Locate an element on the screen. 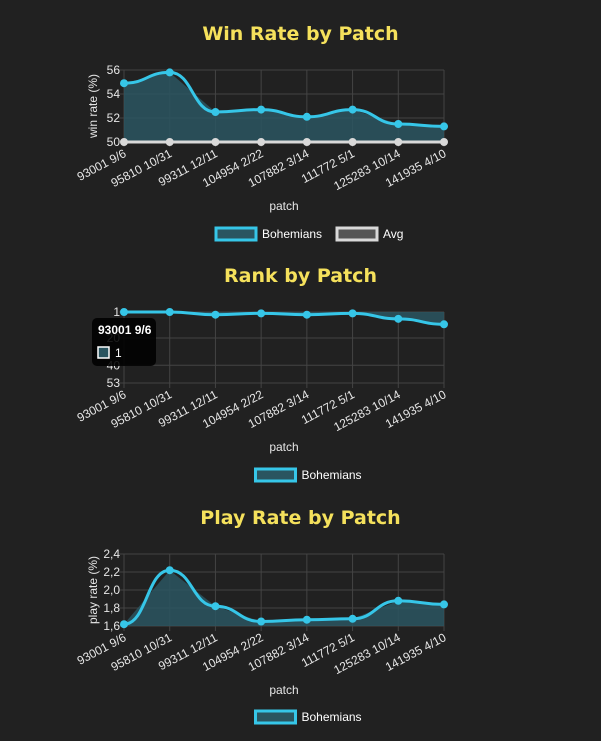  y-tick-label: 56 is located at coordinates (114, 70).